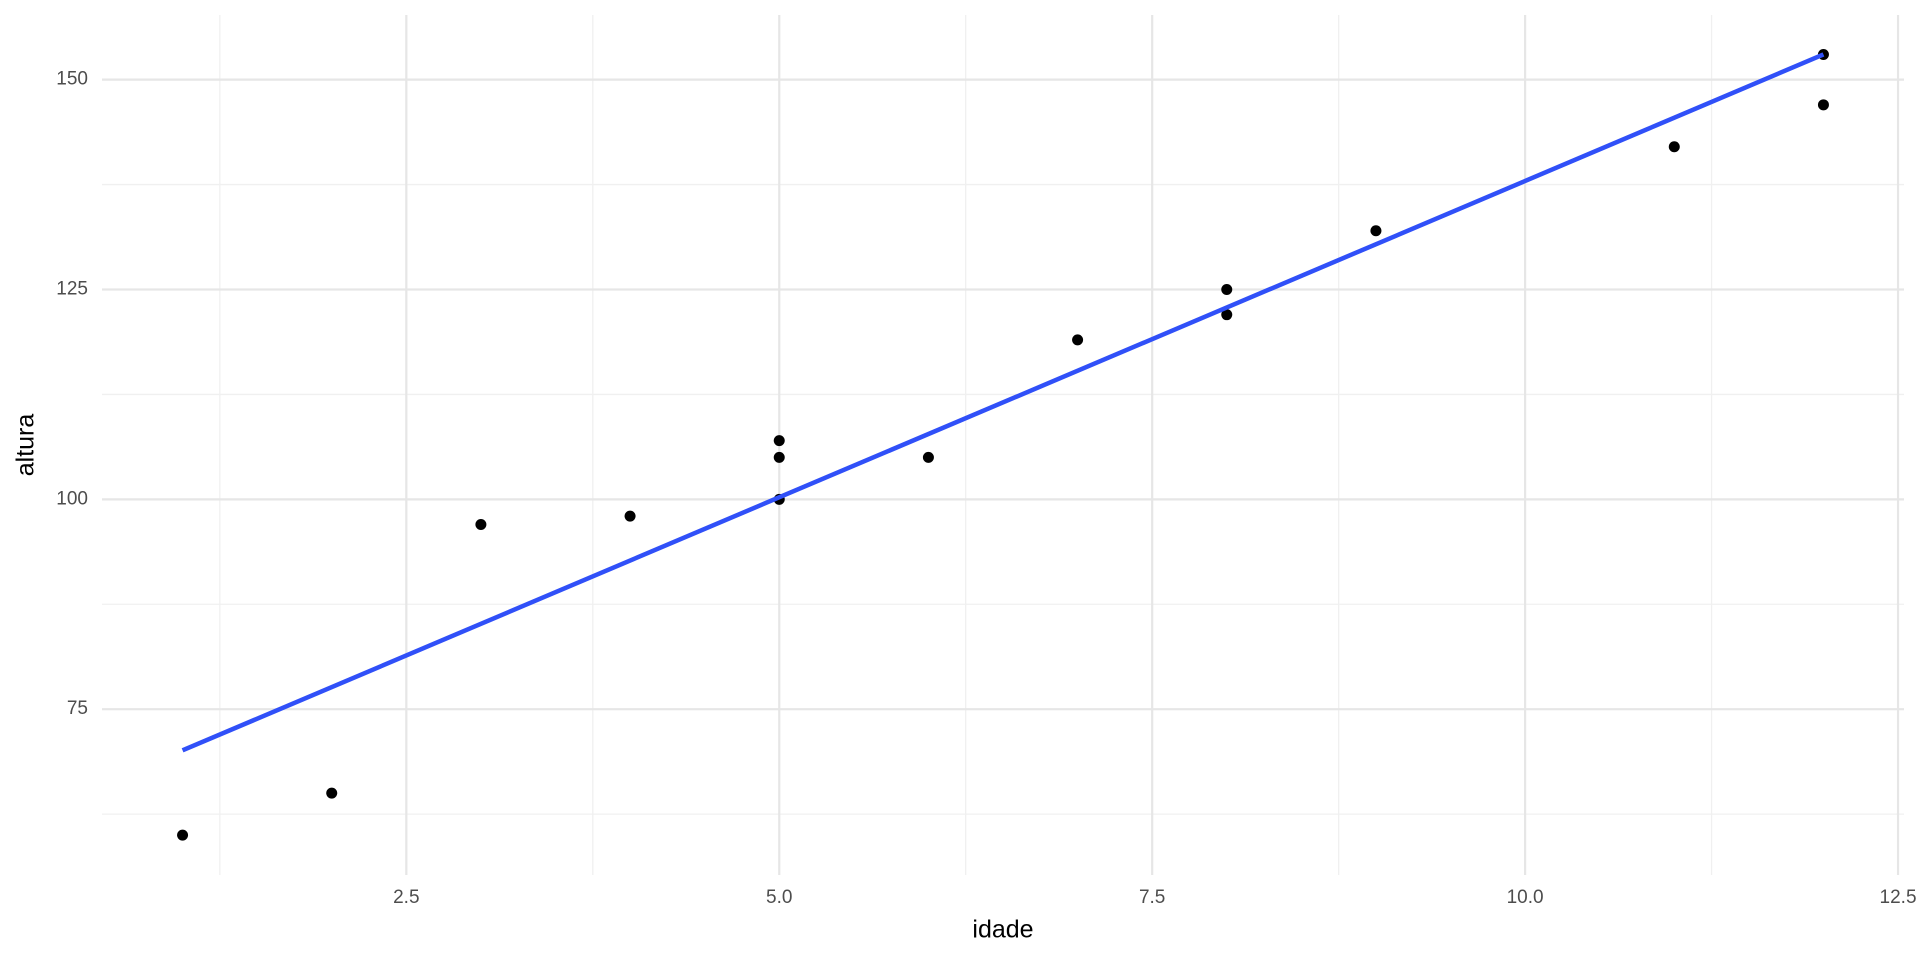 This screenshot has height=960, width=1920. Describe the element at coordinates (26, 445) in the screenshot. I see `y-axis-title: altura` at that location.